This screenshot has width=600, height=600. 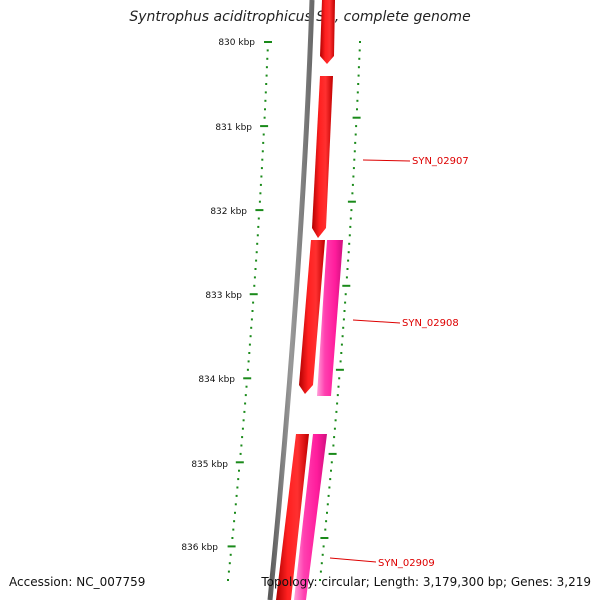 What do you see at coordinates (223, 296) in the screenshot?
I see `kbp-label: 833 kbp` at bounding box center [223, 296].